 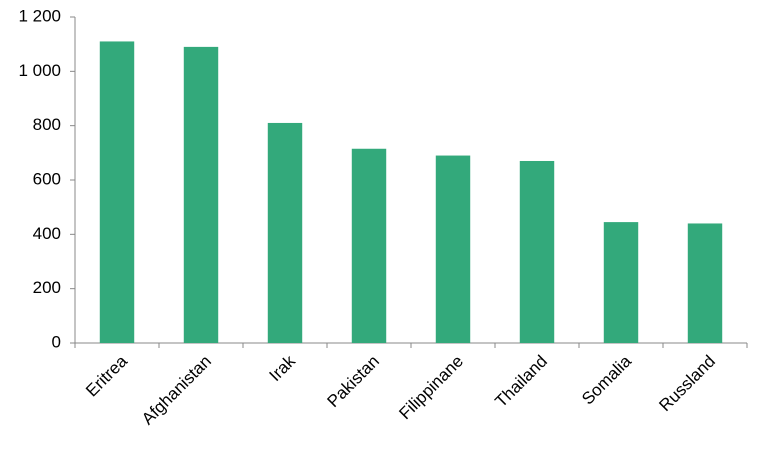 What do you see at coordinates (56, 341) in the screenshot?
I see `y-tick-label: 0` at bounding box center [56, 341].